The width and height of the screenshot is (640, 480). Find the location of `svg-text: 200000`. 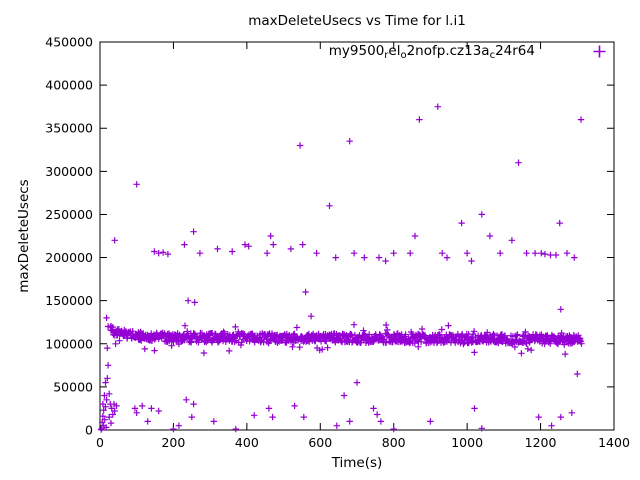

svg-text: 200000 is located at coordinates (69, 257).